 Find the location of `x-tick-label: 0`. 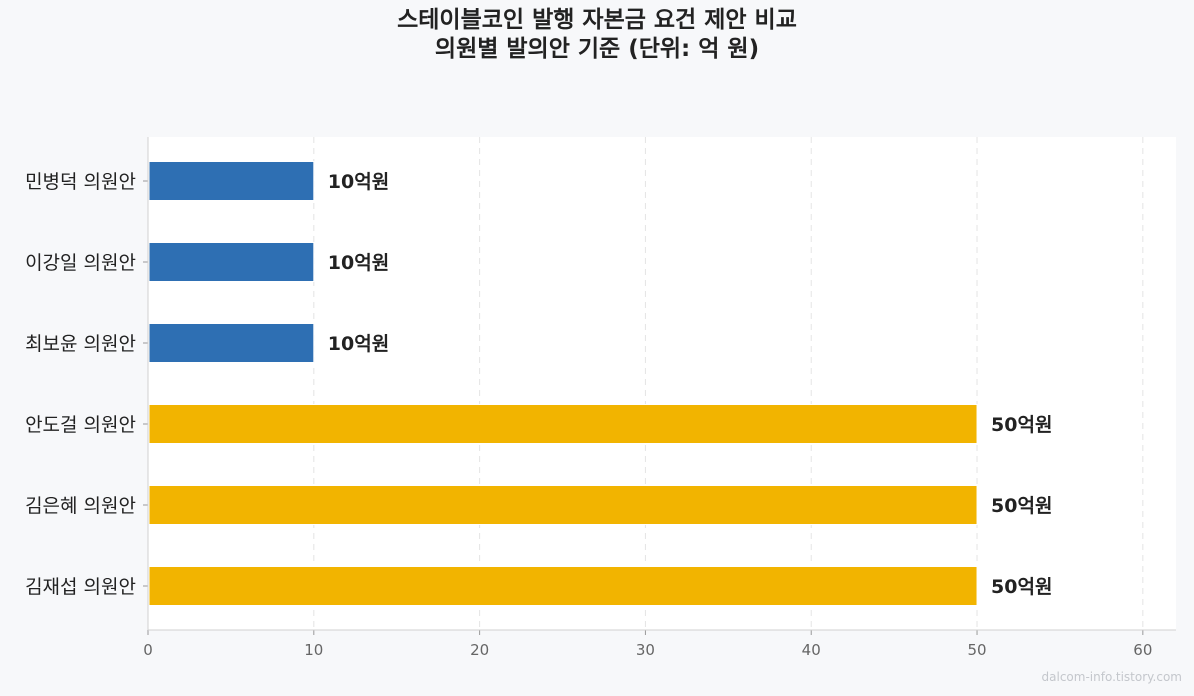

x-tick-label: 0 is located at coordinates (148, 650).